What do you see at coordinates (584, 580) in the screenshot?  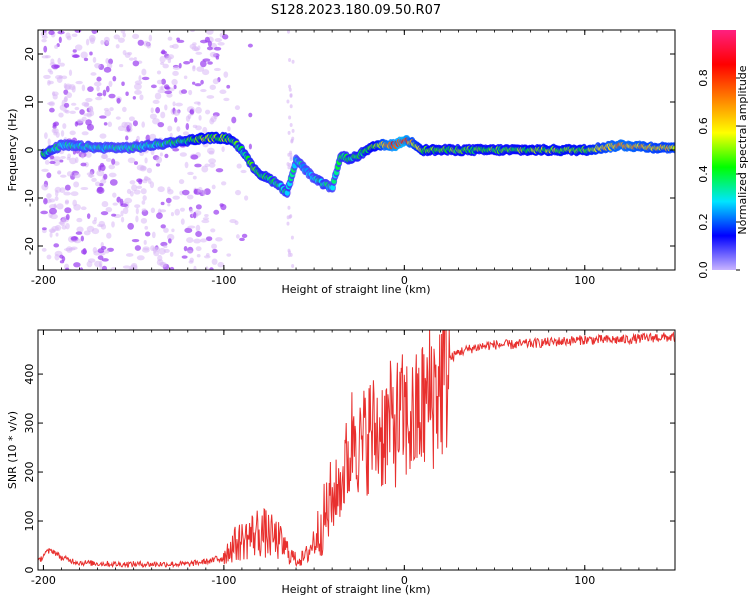 I see `snr-x-tick-label: 100` at bounding box center [584, 580].